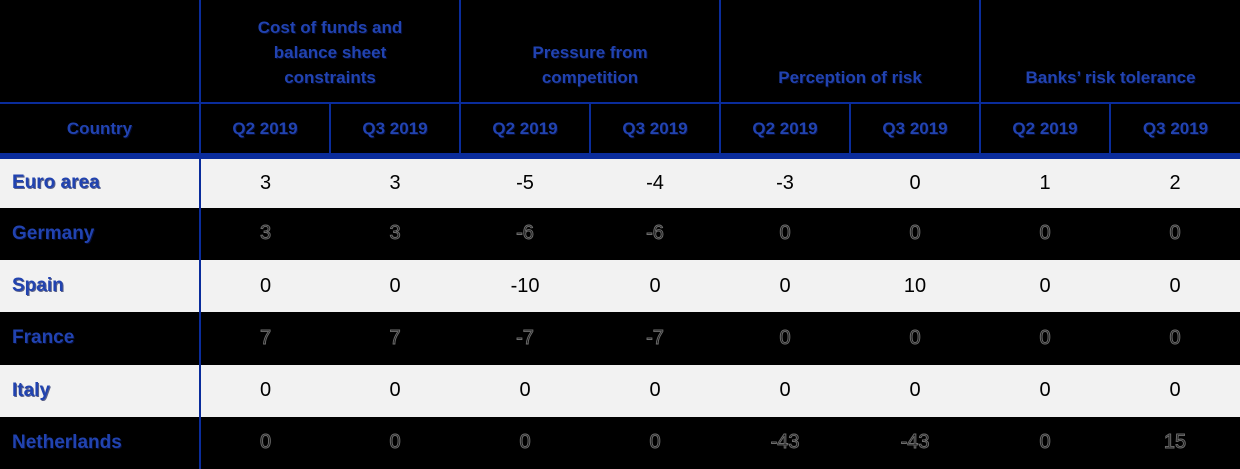 This screenshot has height=469, width=1240. What do you see at coordinates (100, 181) in the screenshot?
I see `country-cell: Euro area` at bounding box center [100, 181].